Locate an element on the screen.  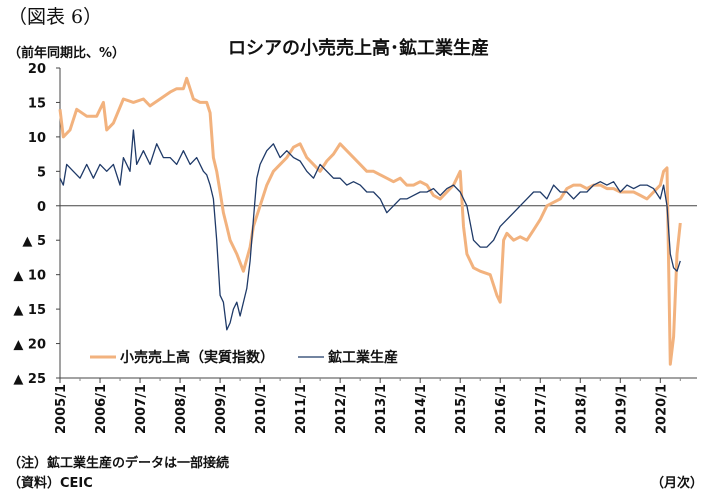
x-tick-label: 2012/1 is located at coordinates (341, 409).